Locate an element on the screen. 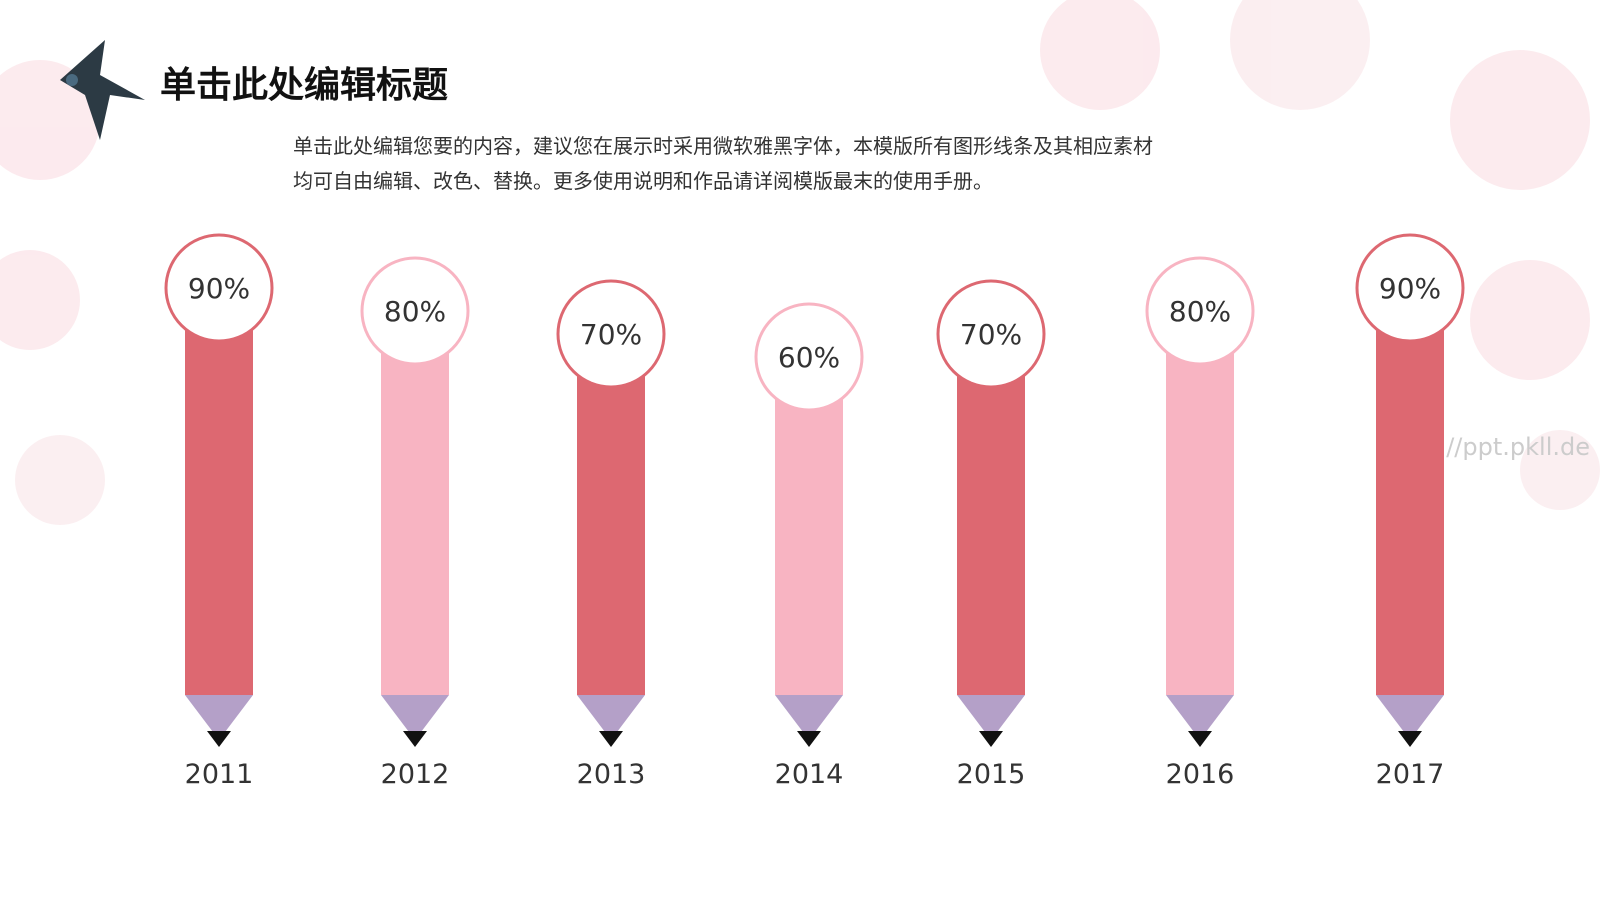 The width and height of the screenshot is (1600, 900). year-label: 2015 is located at coordinates (991, 774).